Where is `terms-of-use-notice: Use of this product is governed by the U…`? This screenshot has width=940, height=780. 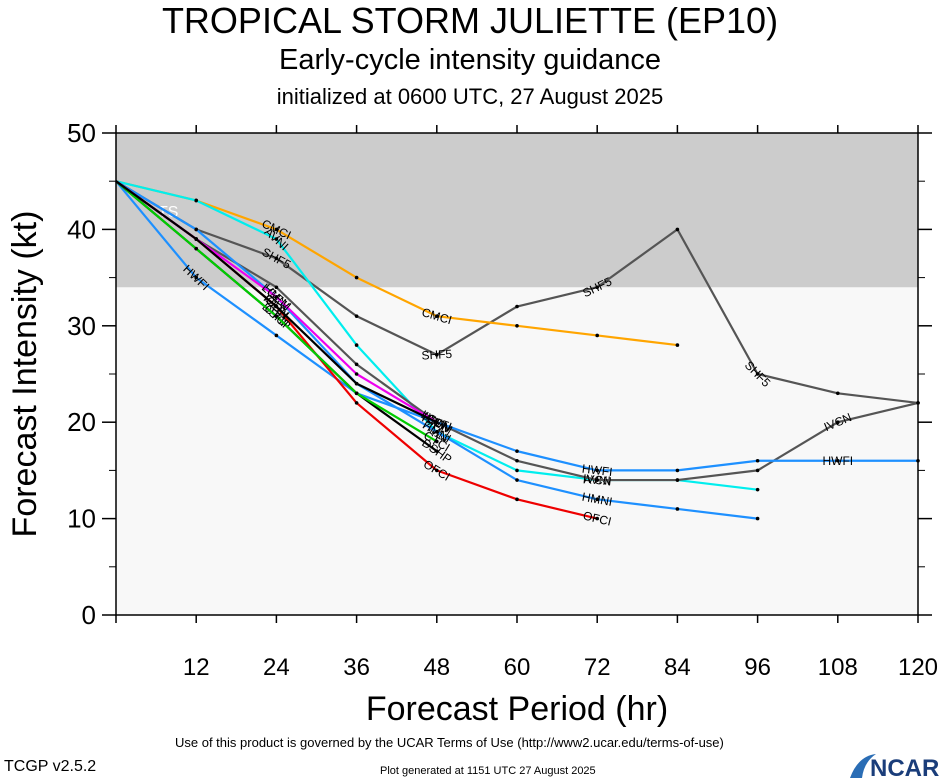 terms-of-use-notice: Use of this product is governed by the U… is located at coordinates (449, 742).